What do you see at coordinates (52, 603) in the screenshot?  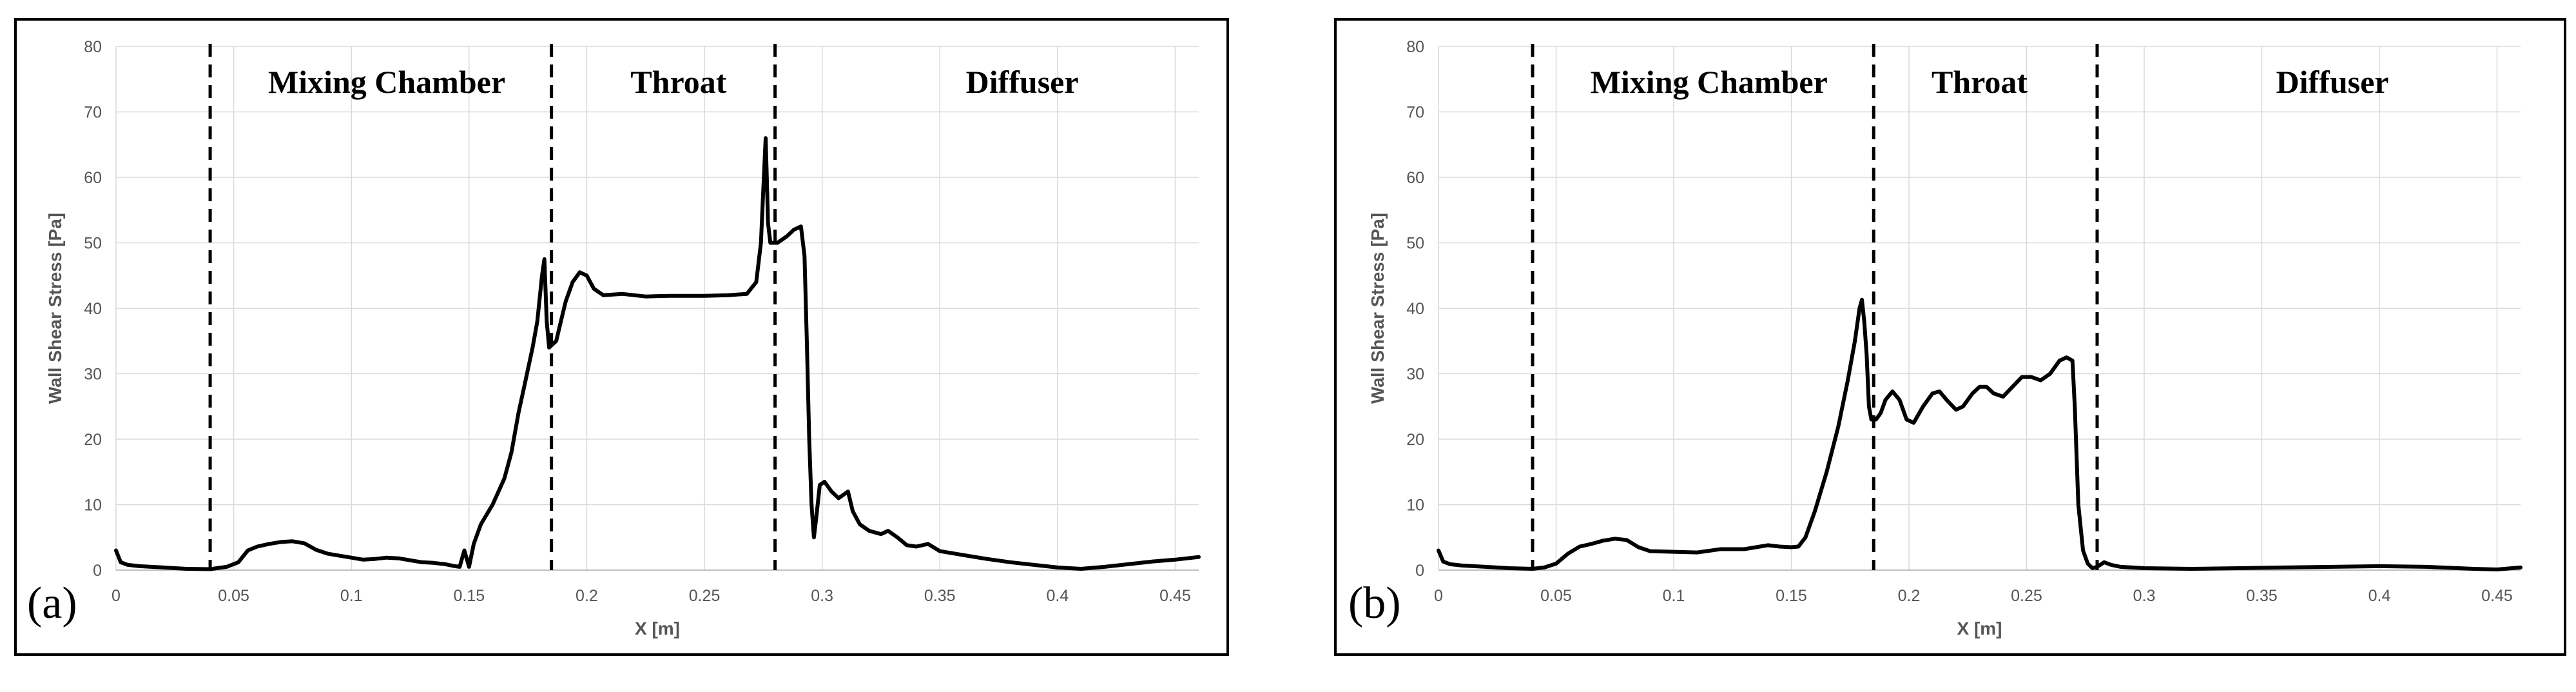 I see `panel-label: (a)` at bounding box center [52, 603].